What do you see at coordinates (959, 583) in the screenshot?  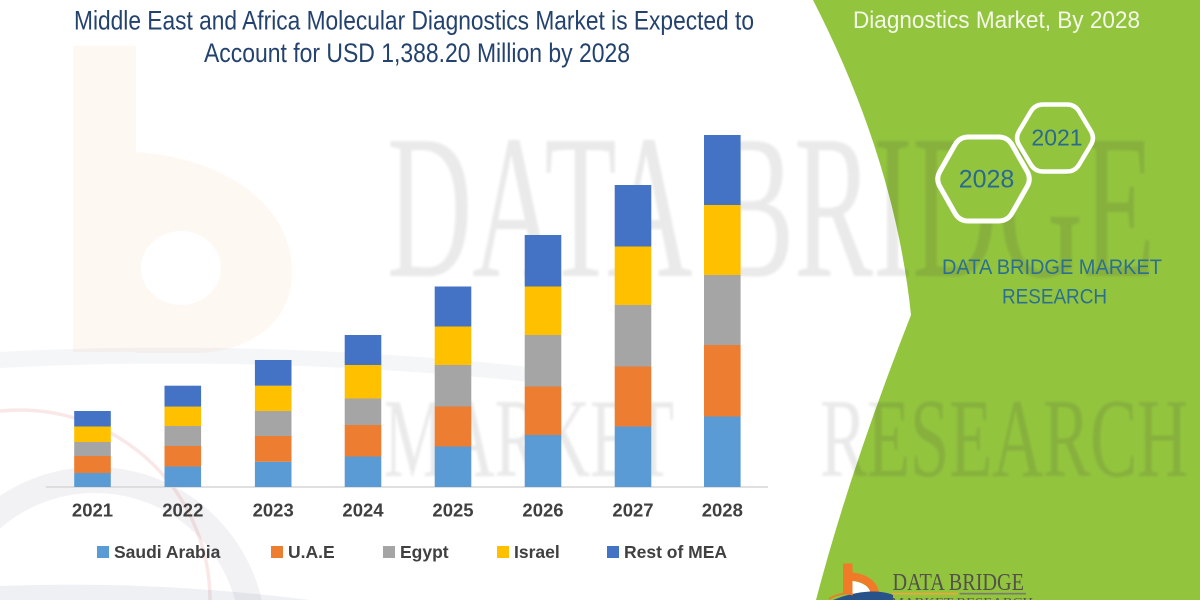 I see `svg-text: DATA BRIDGE` at bounding box center [959, 583].